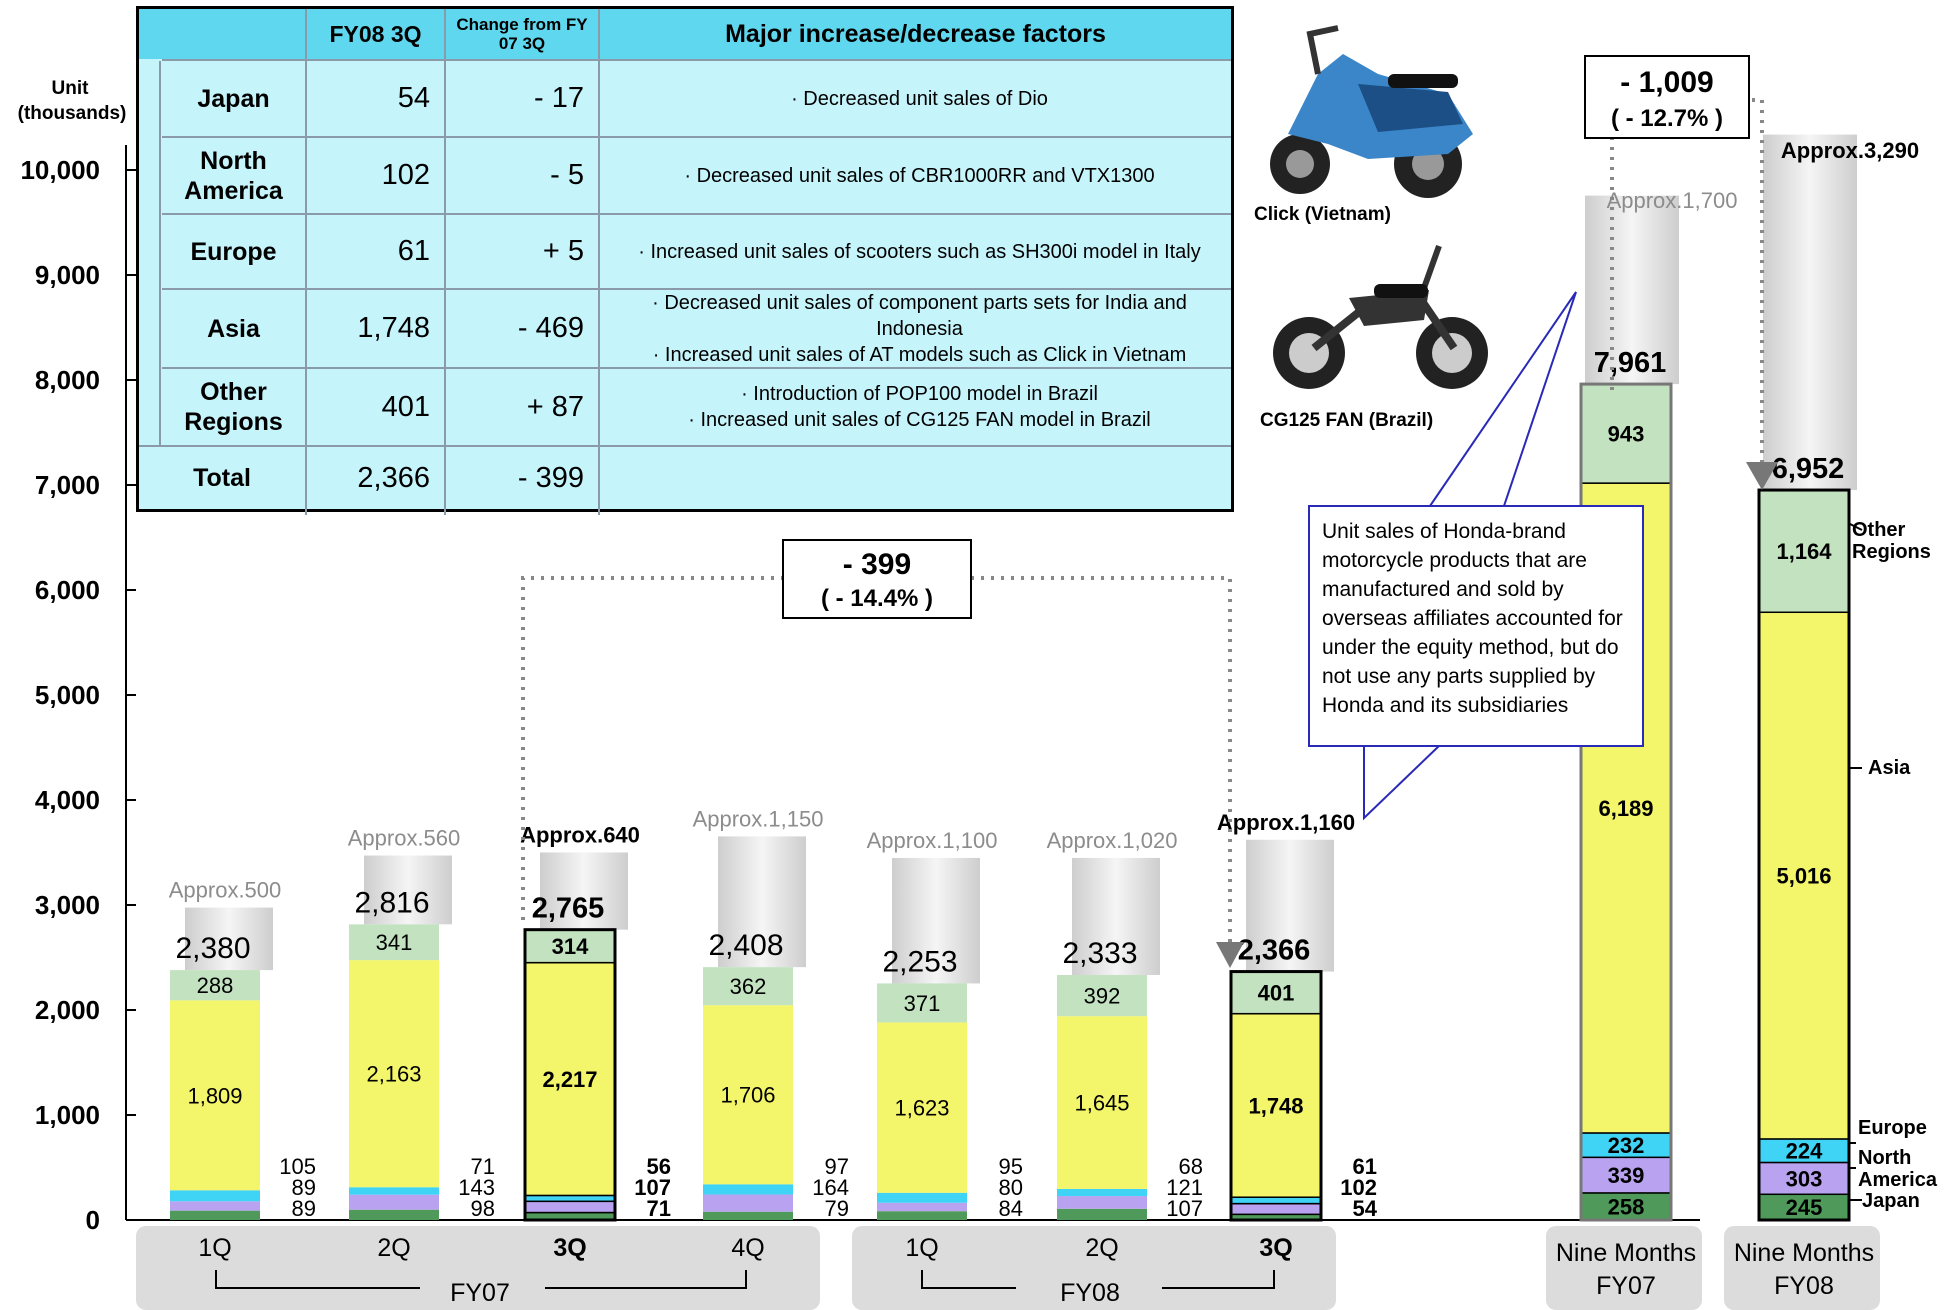 This screenshot has width=1952, height=1310. I want to click on fy08-bracket, so click(968, 1279).